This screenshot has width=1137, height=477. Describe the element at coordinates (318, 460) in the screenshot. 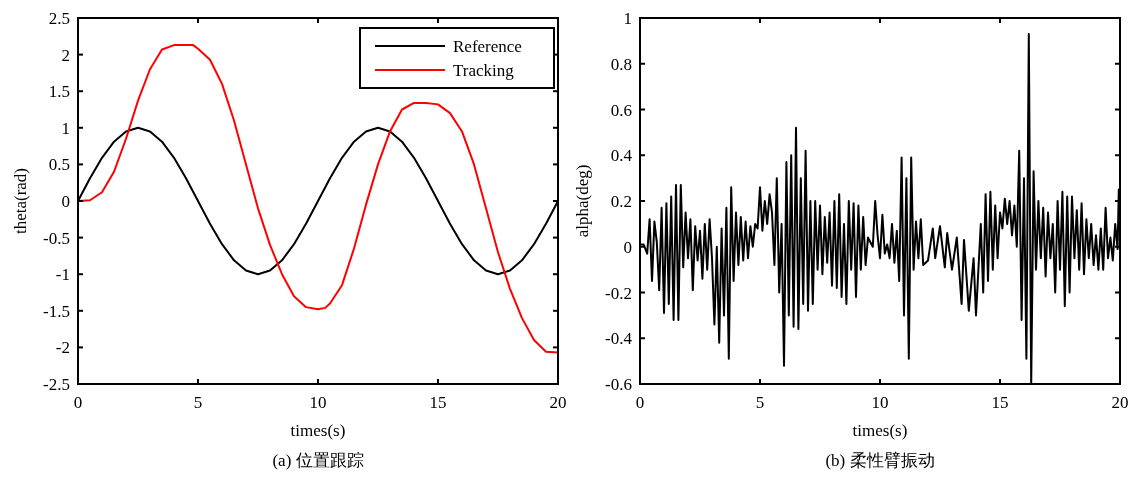

I see `text: (a) 位置跟踪` at that location.